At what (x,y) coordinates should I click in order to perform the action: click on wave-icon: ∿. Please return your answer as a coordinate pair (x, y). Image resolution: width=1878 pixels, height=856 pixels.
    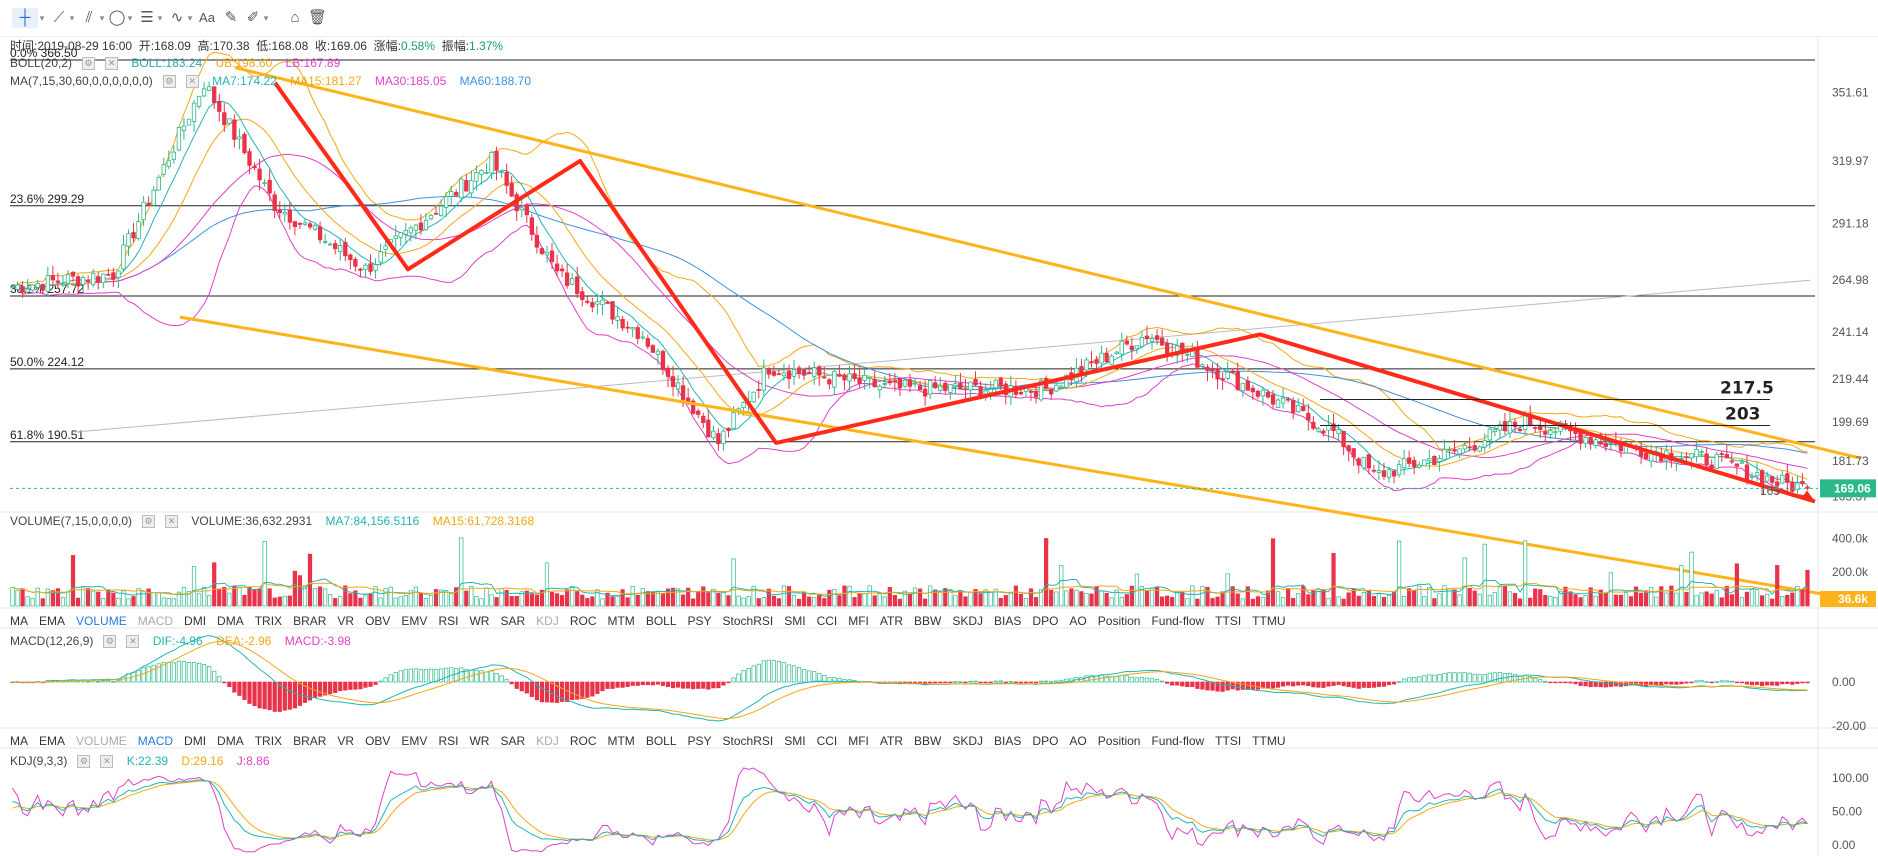
    Looking at the image, I should click on (177, 17).